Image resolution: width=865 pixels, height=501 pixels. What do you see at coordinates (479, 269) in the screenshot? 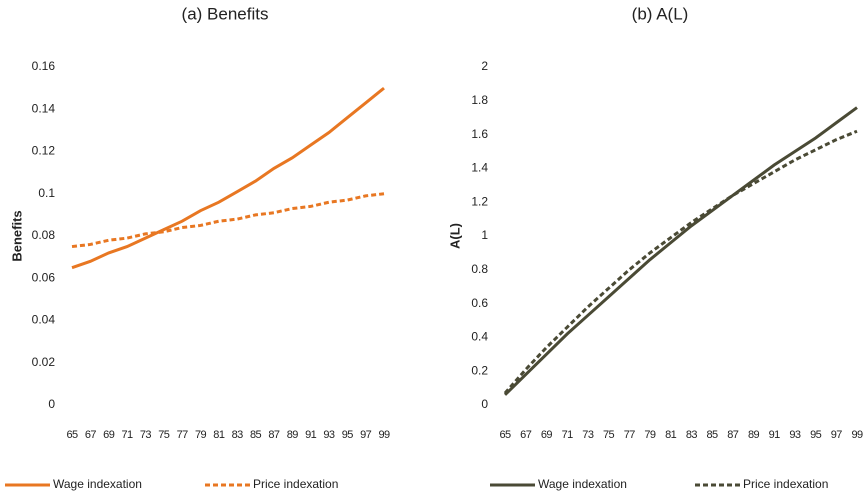
I see `y-tick-label: 0.8` at bounding box center [479, 269].